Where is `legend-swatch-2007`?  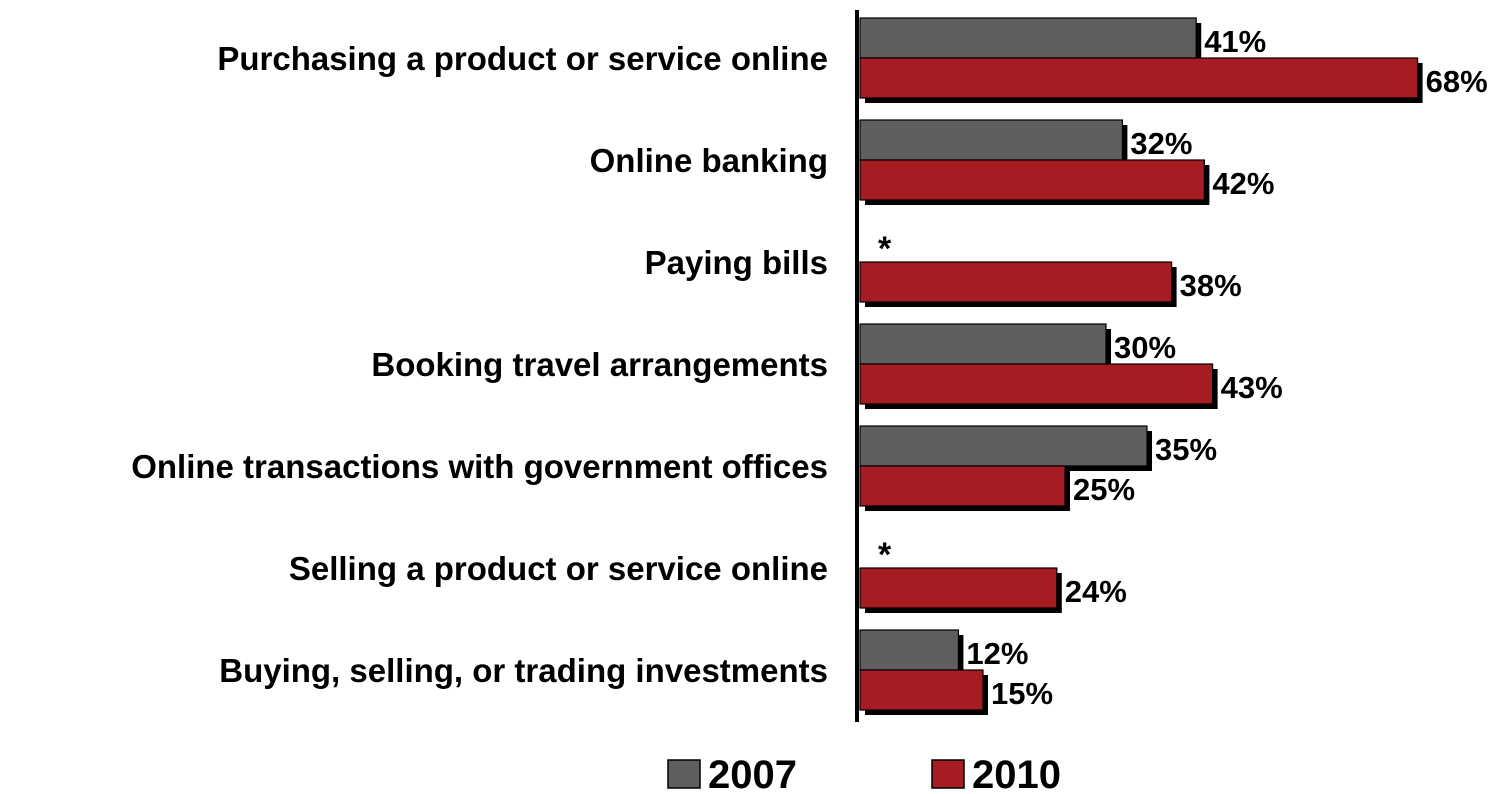
legend-swatch-2007 is located at coordinates (684, 774).